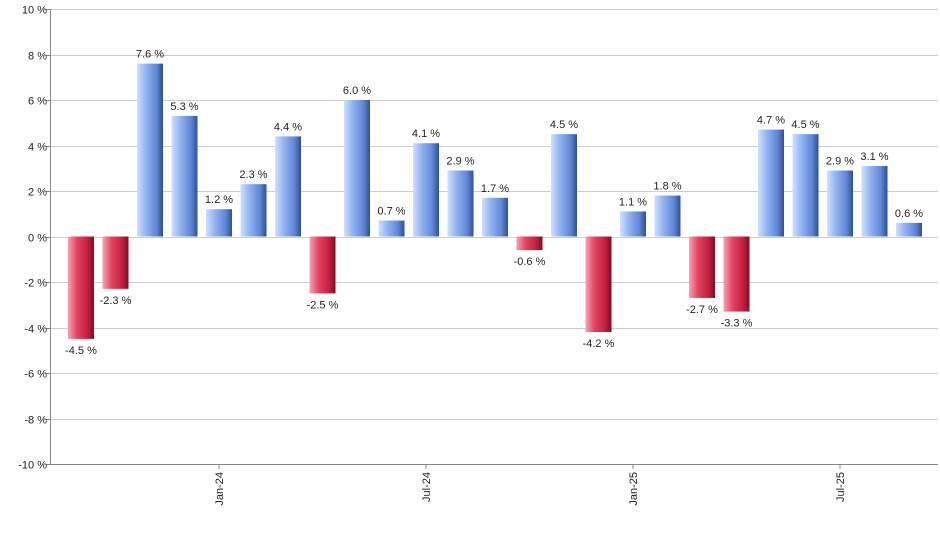 The image size is (940, 550). I want to click on data-label: 5.3 %, so click(184, 107).